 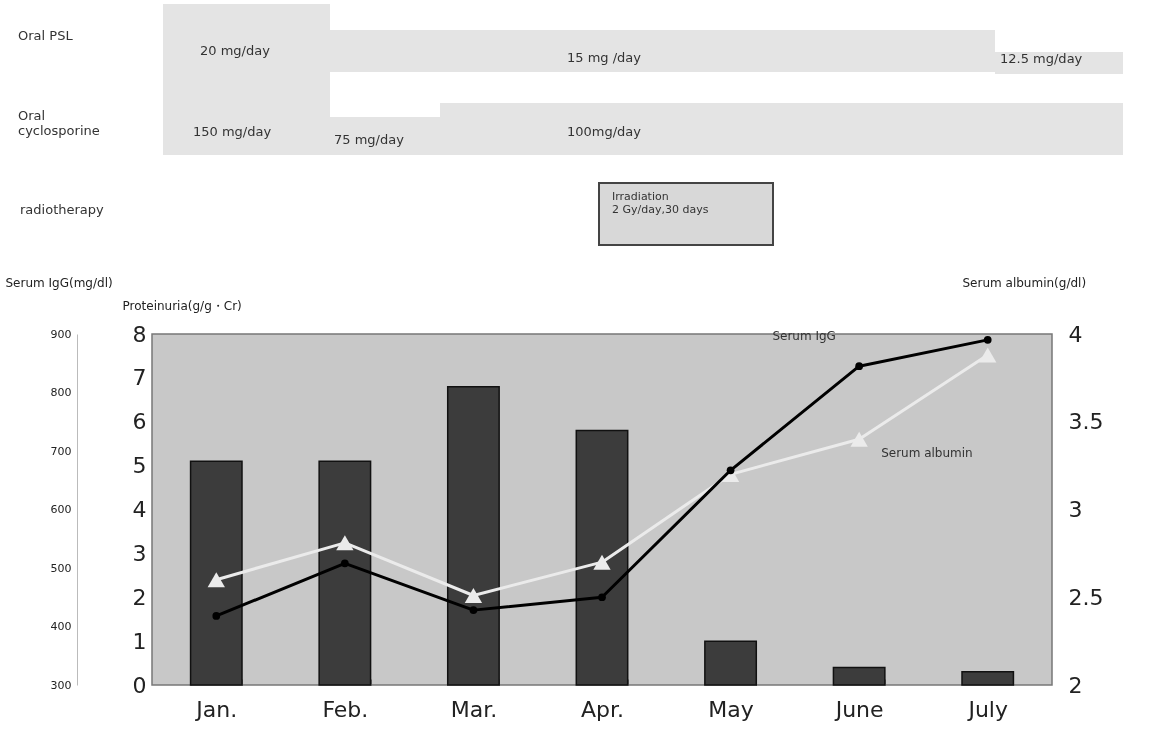 What do you see at coordinates (61, 334) in the screenshot?
I see `y3-tick-label: 900` at bounding box center [61, 334].